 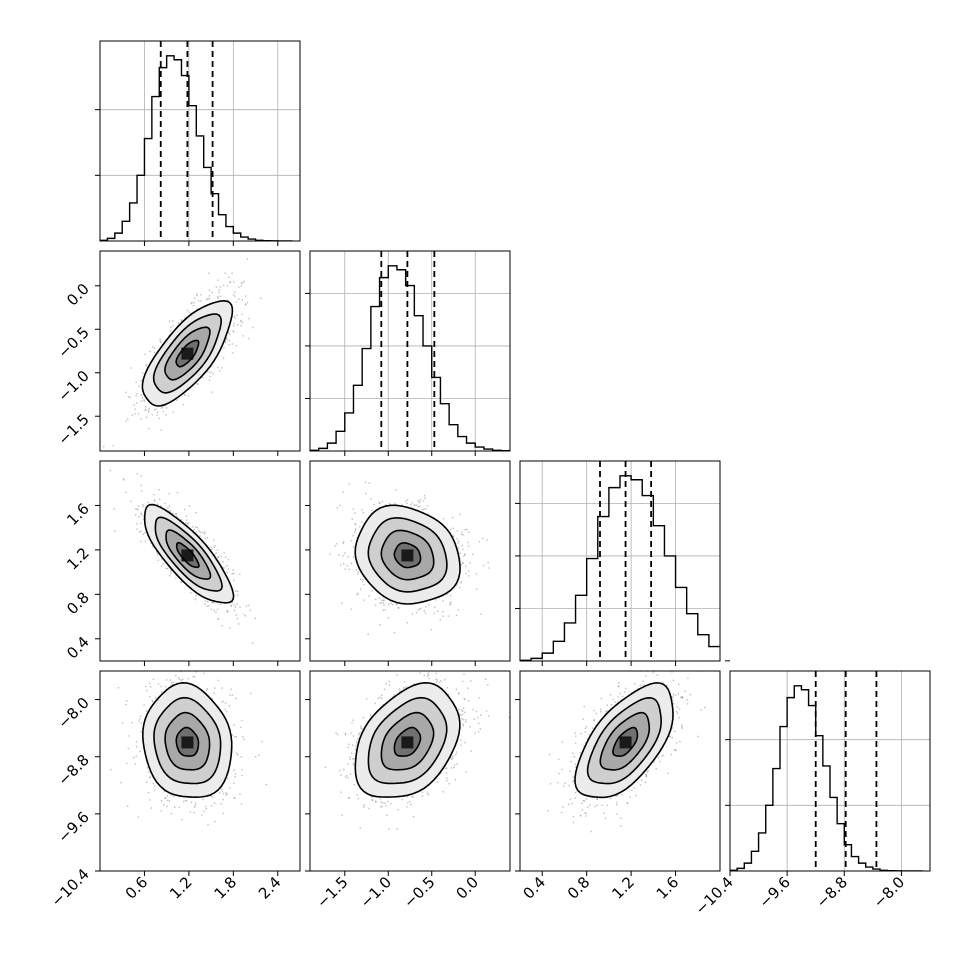 I want to click on histogram-step, so click(x=196, y=148).